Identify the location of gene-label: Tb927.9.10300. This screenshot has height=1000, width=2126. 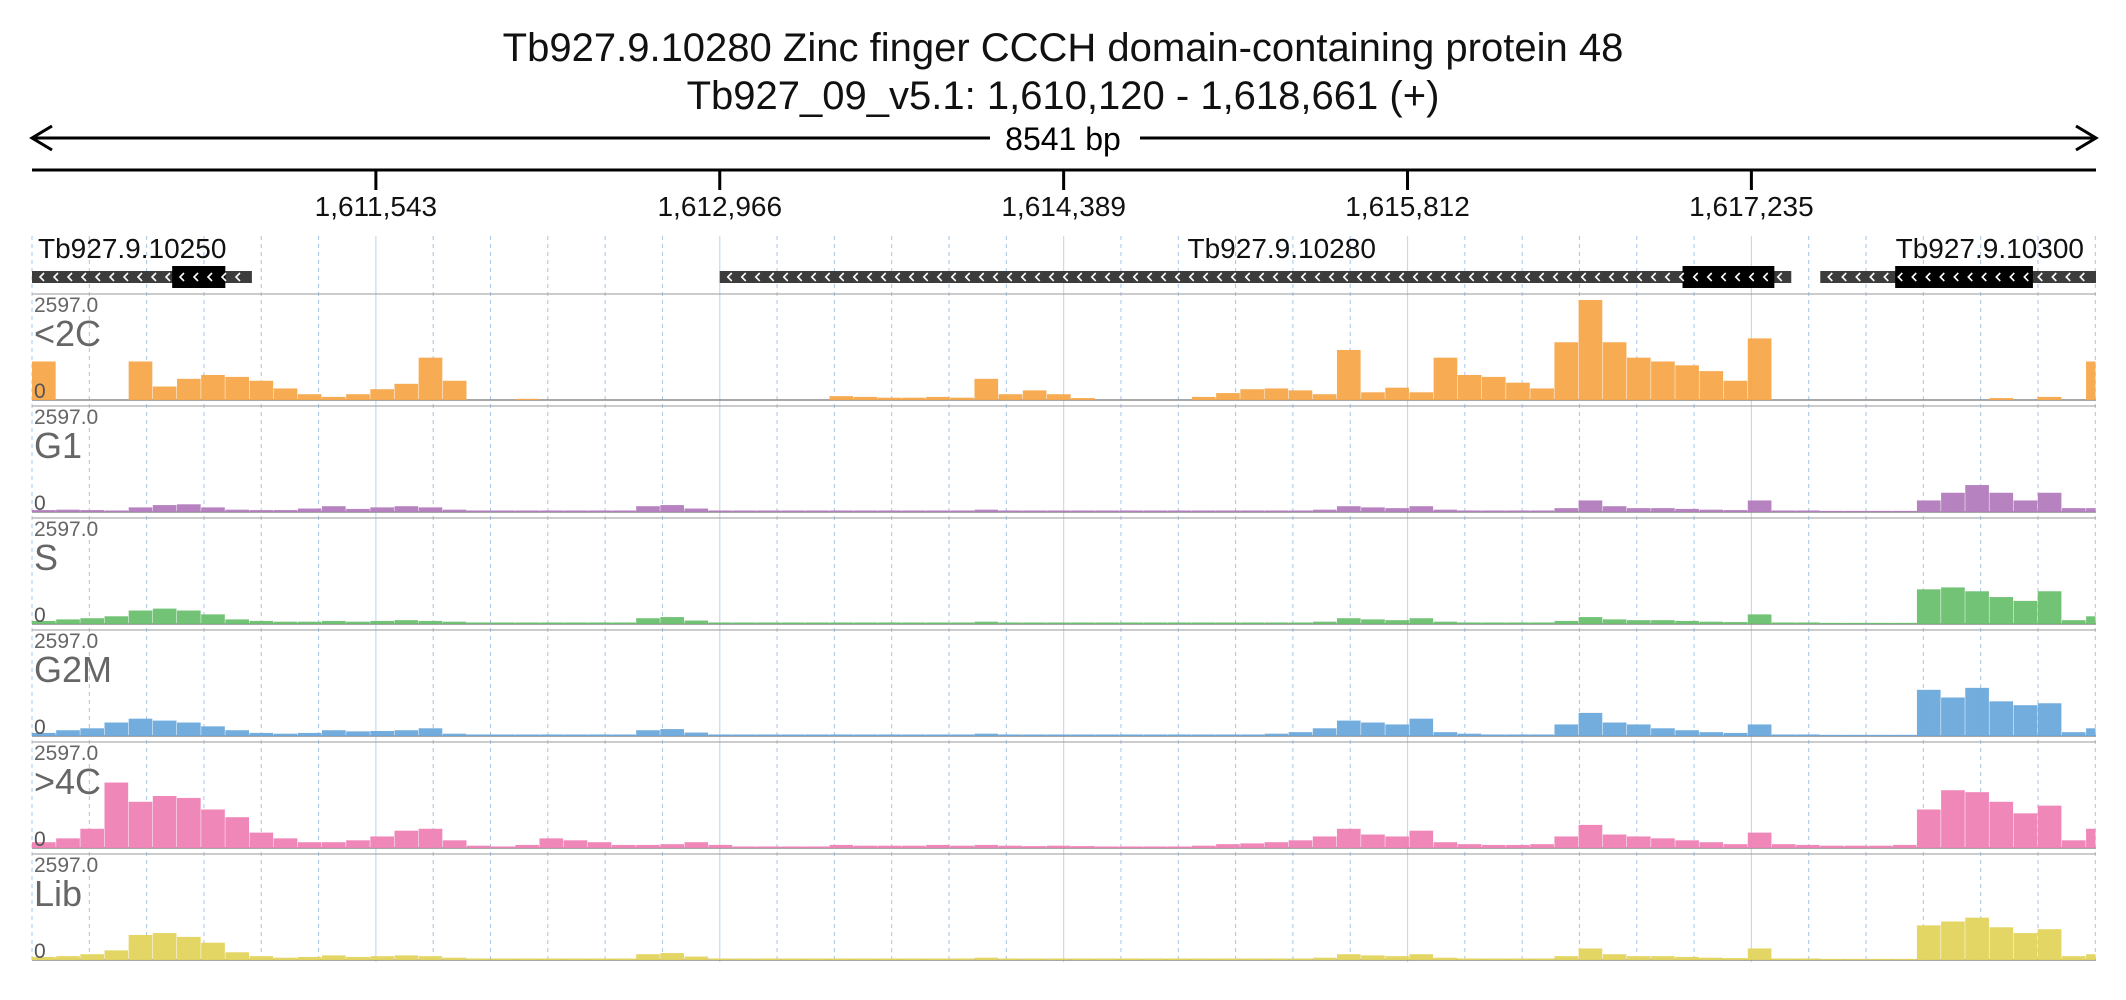
(1990, 248).